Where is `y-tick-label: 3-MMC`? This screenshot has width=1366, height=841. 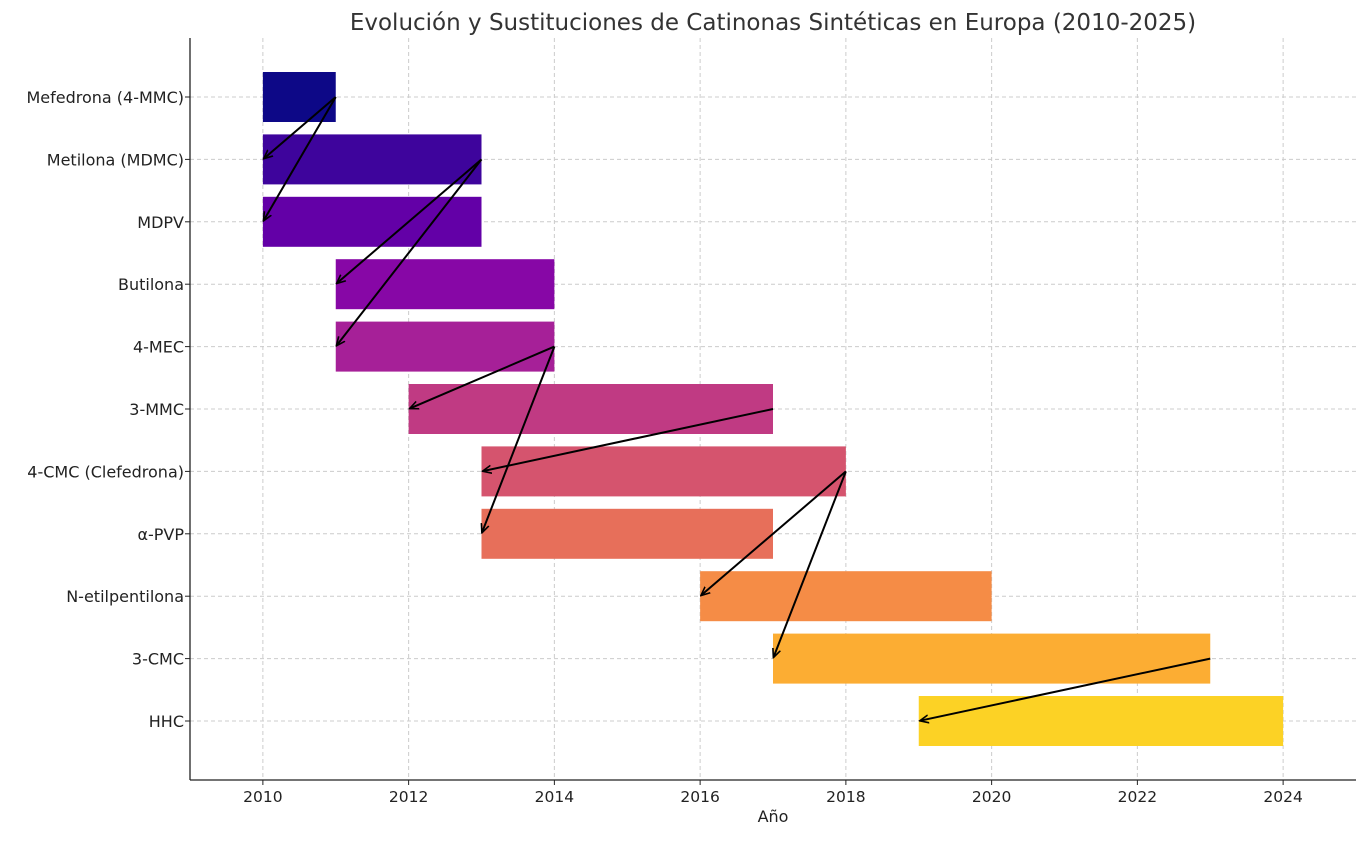 y-tick-label: 3-MMC is located at coordinates (156, 409).